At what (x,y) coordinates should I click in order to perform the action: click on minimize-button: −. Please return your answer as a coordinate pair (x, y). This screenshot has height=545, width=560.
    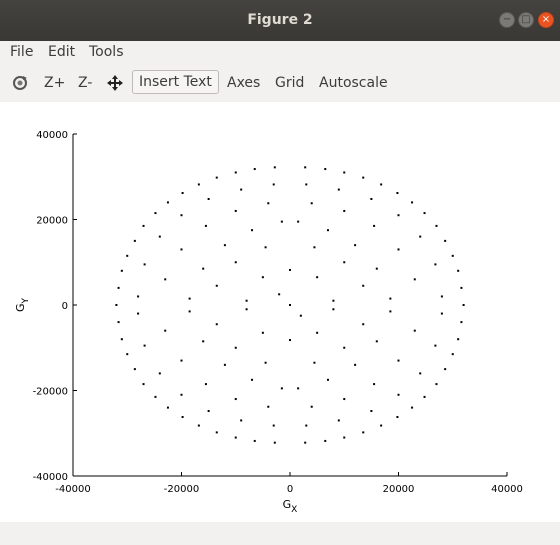
    Looking at the image, I should click on (507, 20).